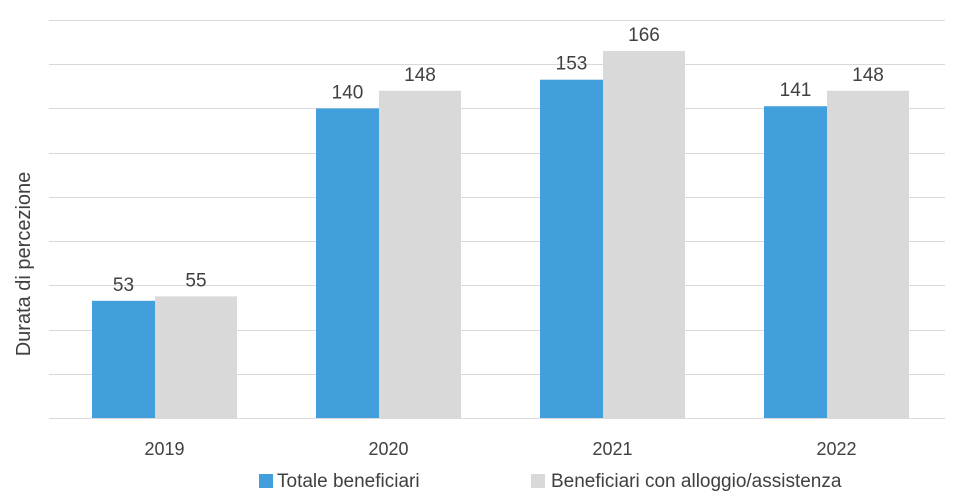 The image size is (954, 493). I want to click on x-tick-label: 2022, so click(836, 449).